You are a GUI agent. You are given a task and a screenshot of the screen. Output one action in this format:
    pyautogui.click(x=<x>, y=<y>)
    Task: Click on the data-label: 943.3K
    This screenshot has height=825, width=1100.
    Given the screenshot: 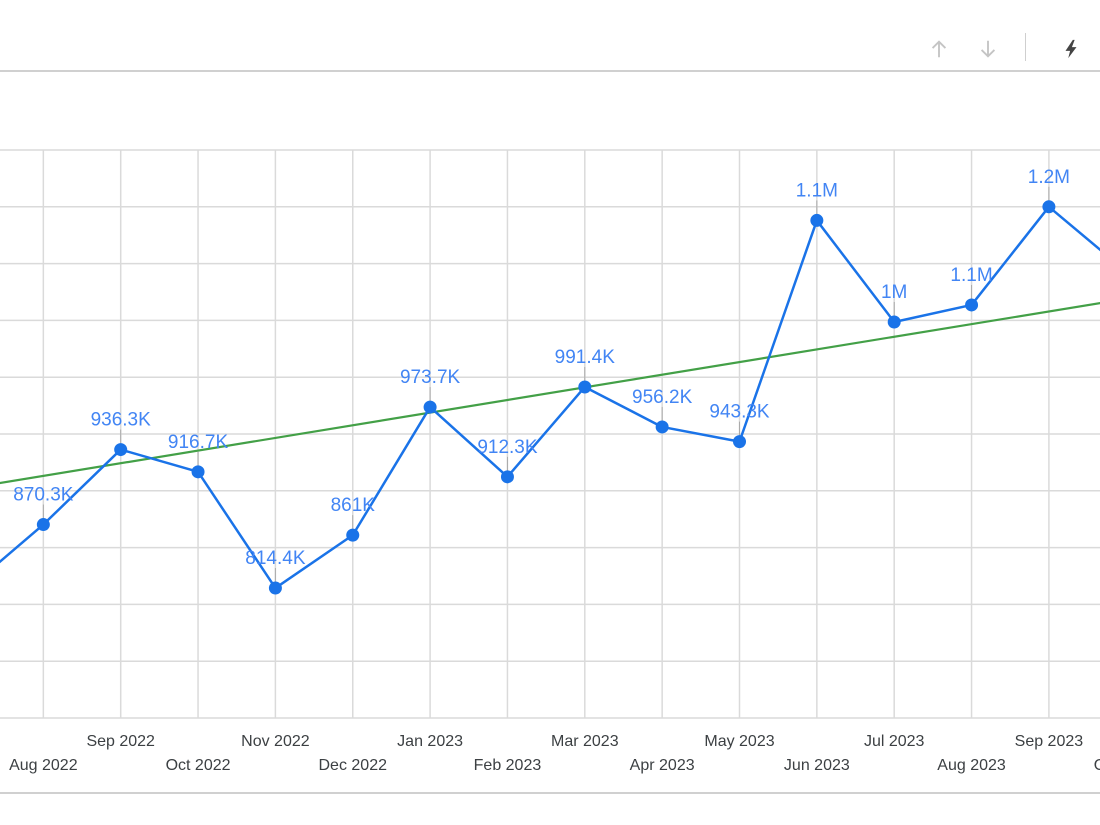 What is the action you would take?
    pyautogui.click(x=739, y=412)
    